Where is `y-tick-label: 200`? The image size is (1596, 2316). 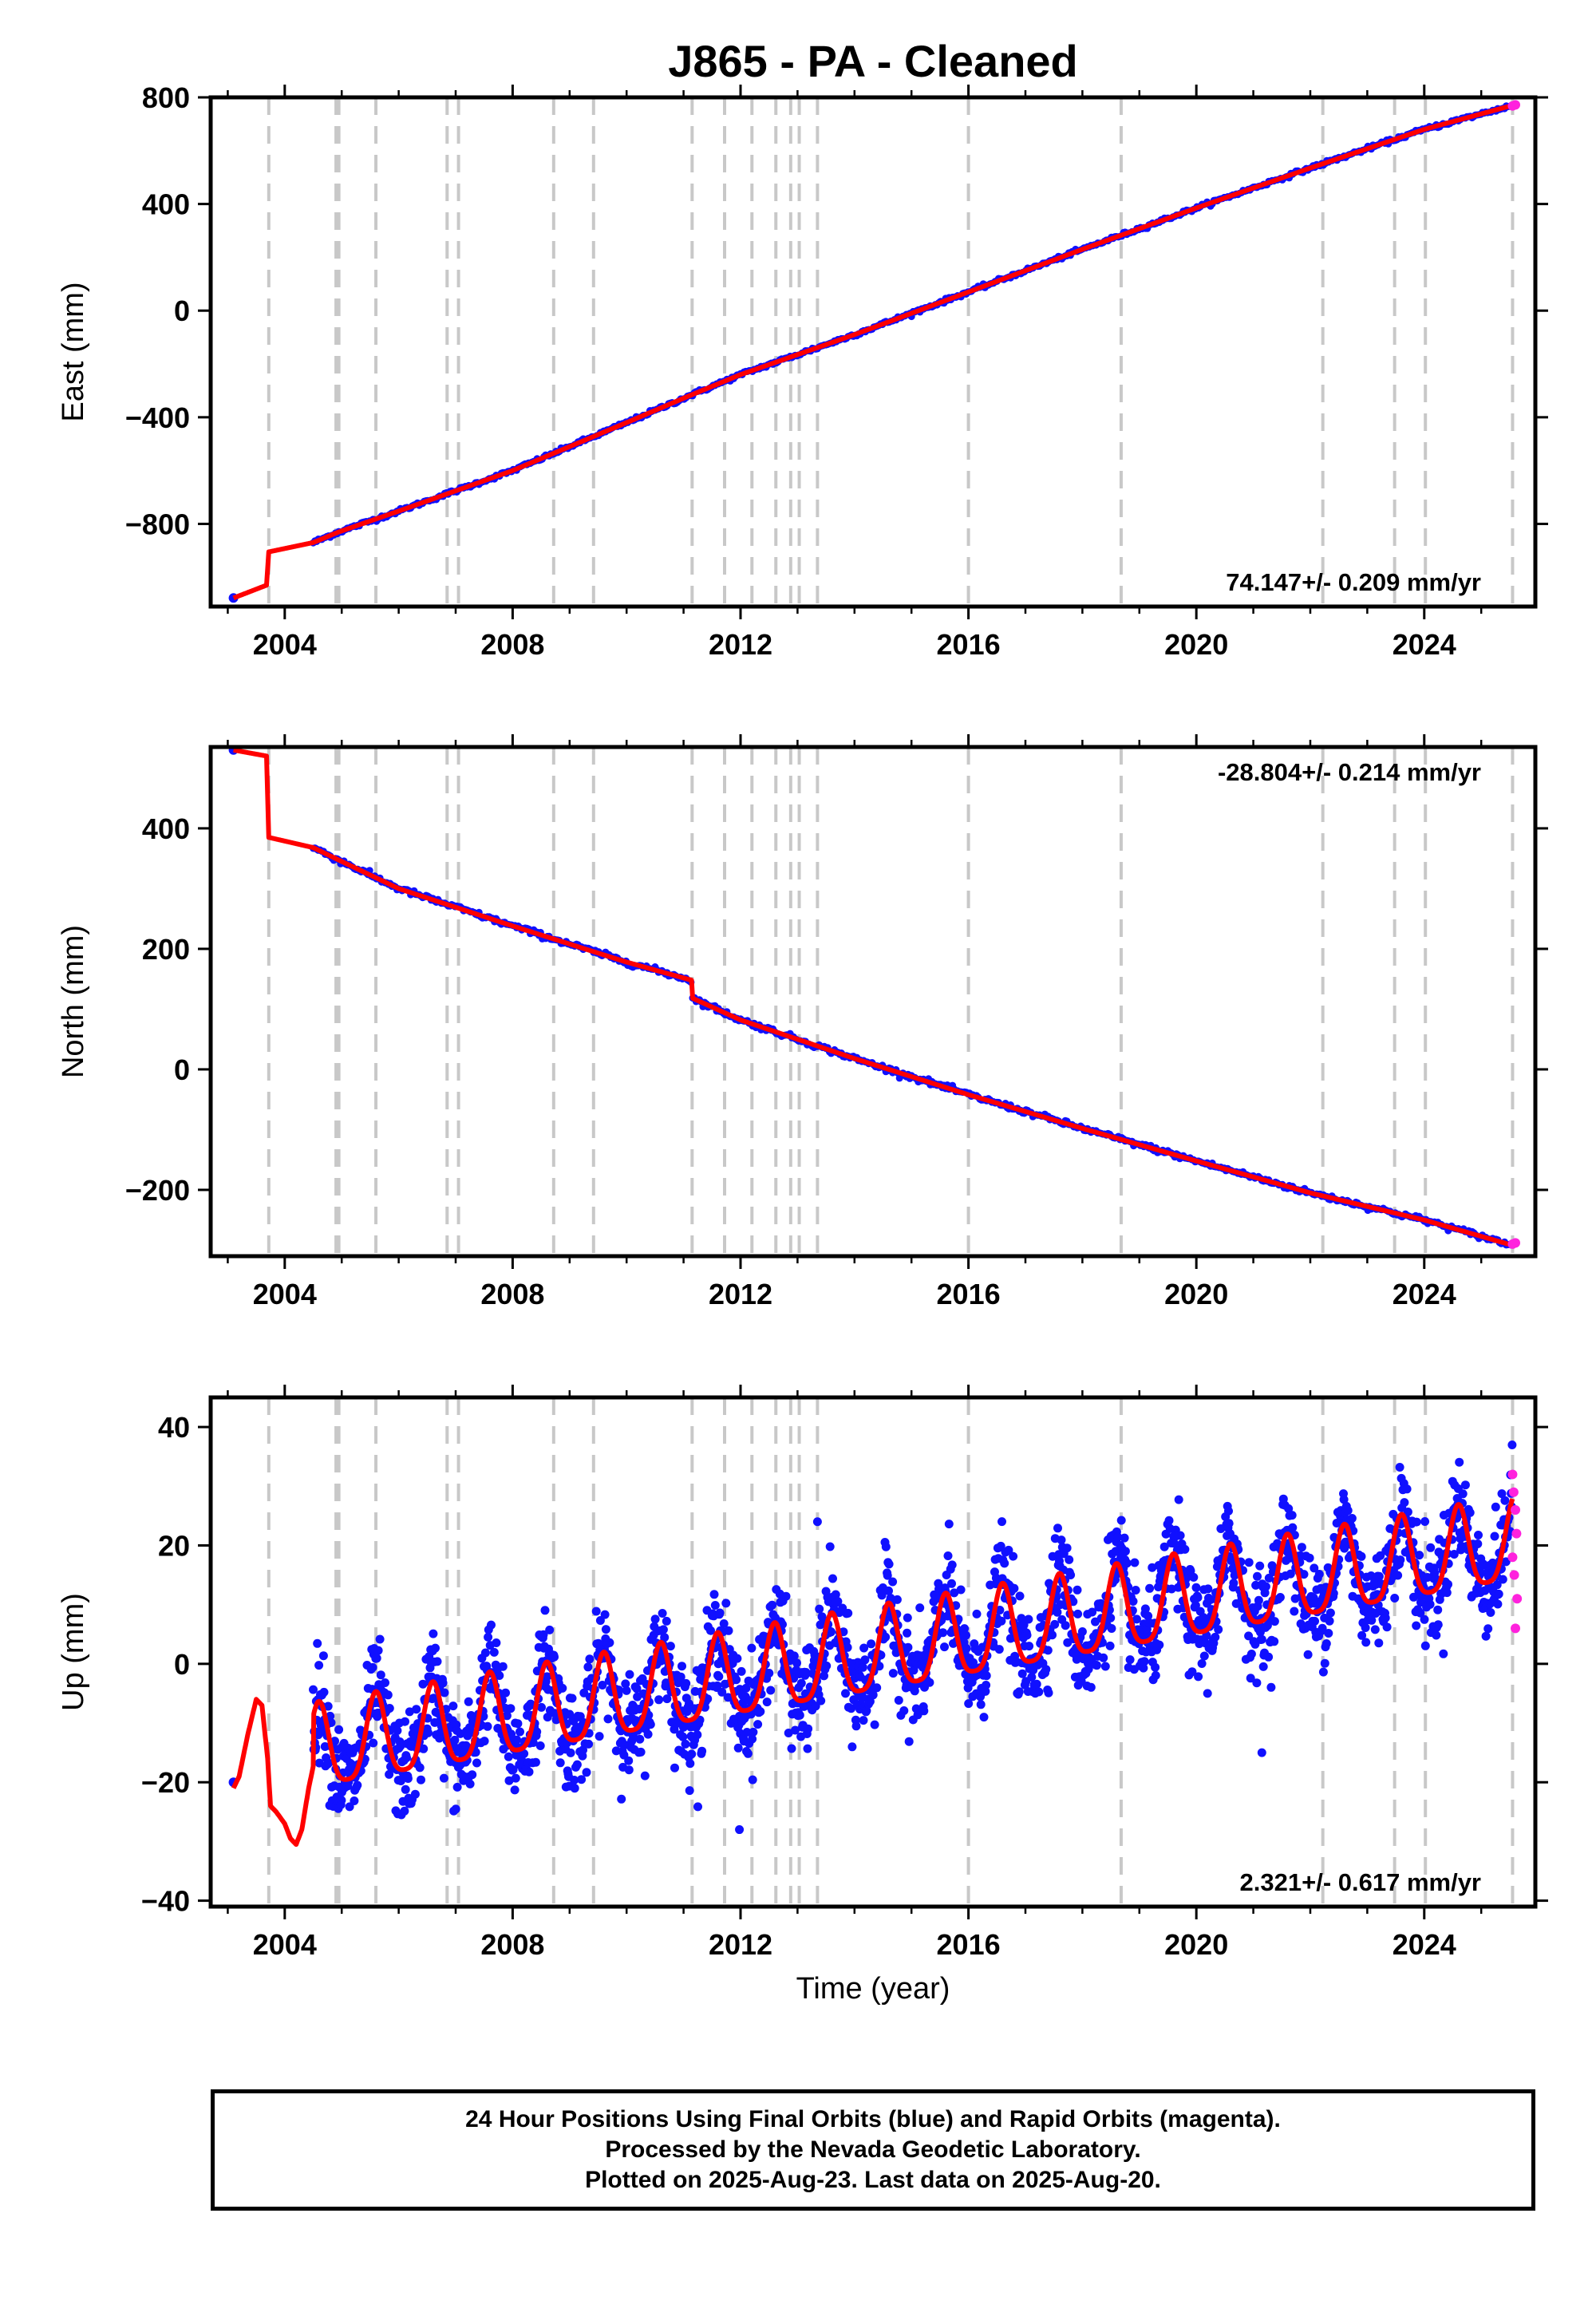 y-tick-label: 200 is located at coordinates (166, 949).